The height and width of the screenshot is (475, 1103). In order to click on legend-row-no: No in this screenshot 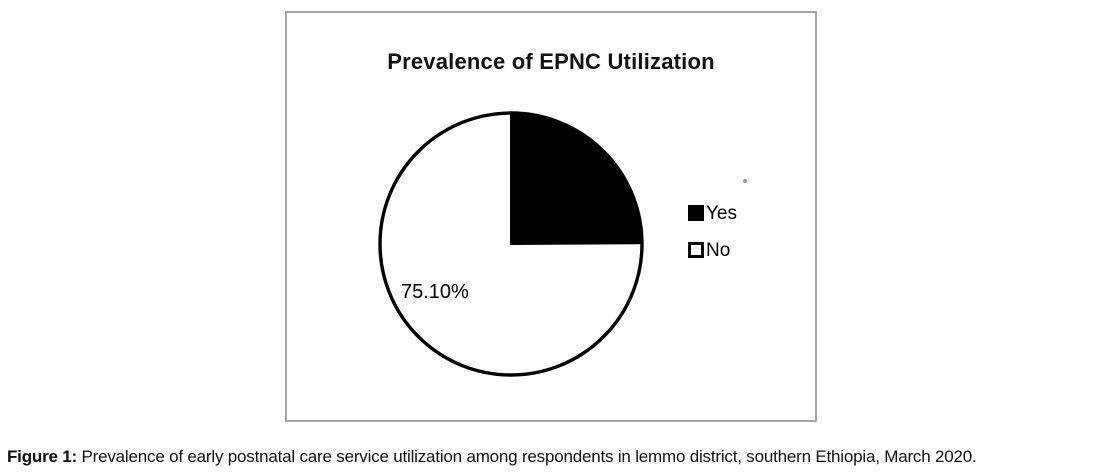, I will do `click(712, 250)`.